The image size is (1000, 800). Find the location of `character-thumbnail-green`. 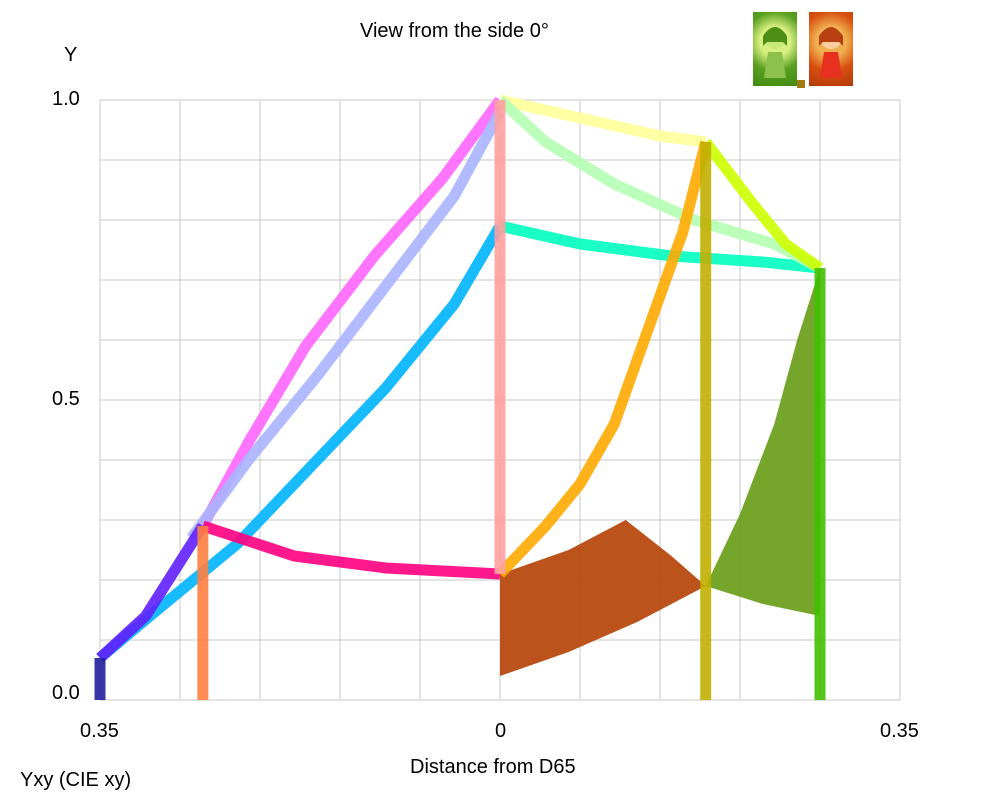

character-thumbnail-green is located at coordinates (775, 49).